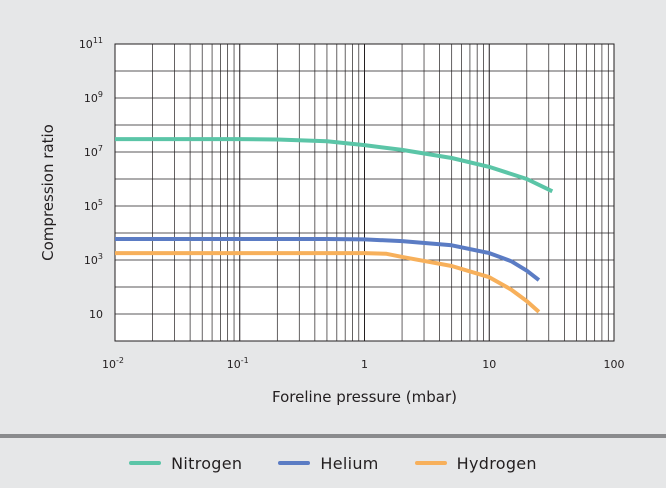  I want to click on x-tick-label: 10, so click(489, 364).